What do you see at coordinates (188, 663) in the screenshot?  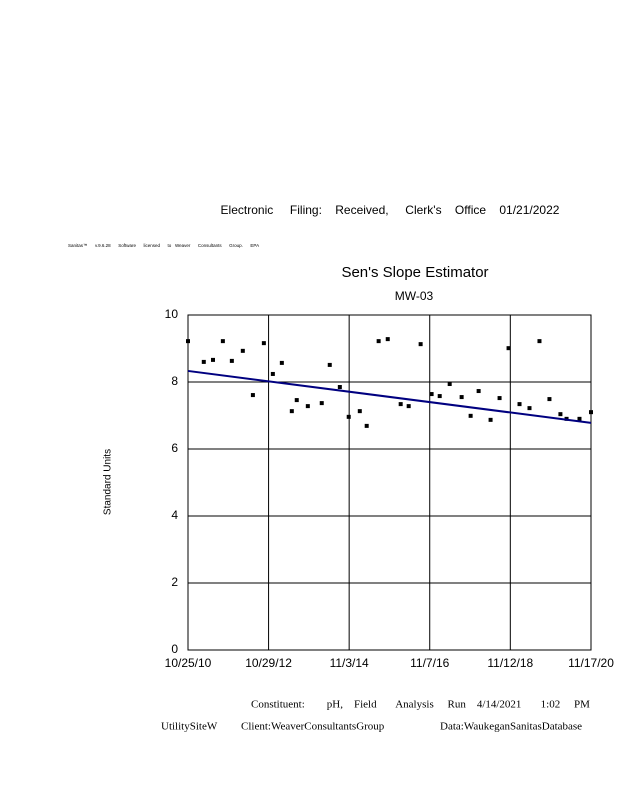 I see `x-tick-label: 10/25/10` at bounding box center [188, 663].